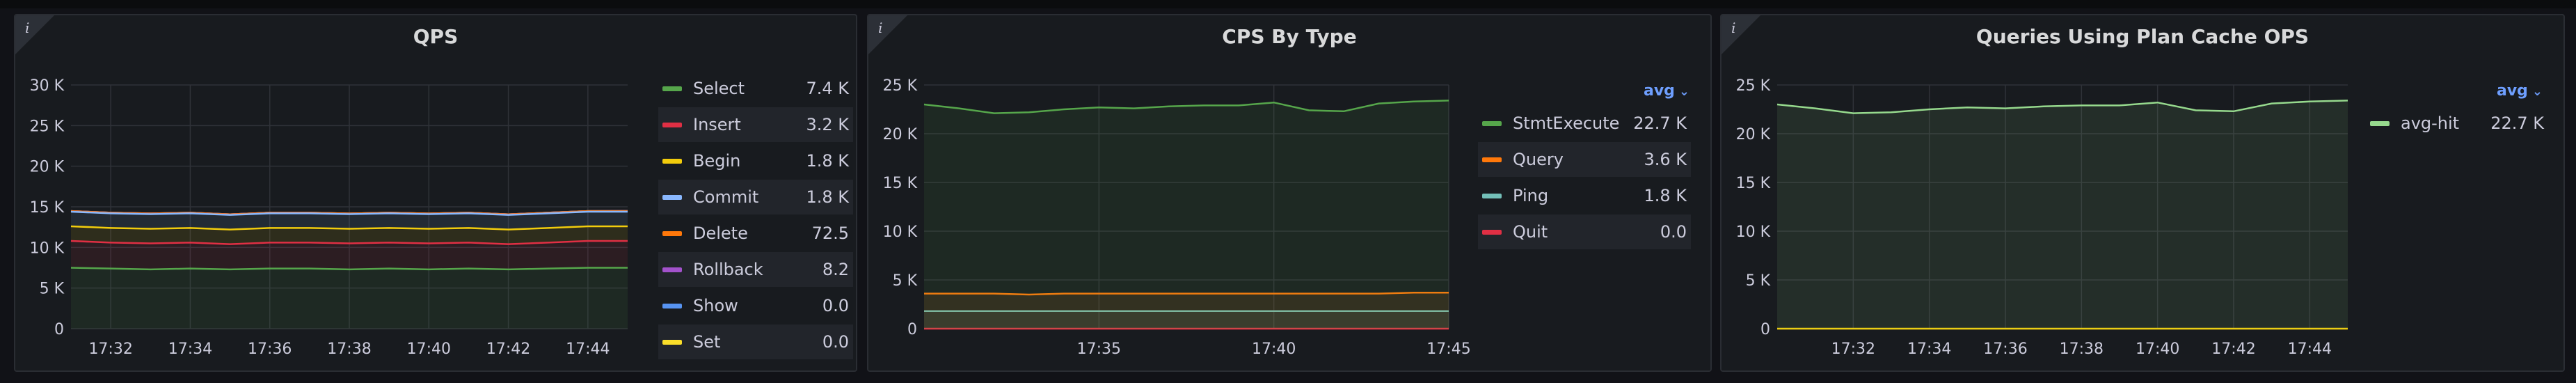  Describe the element at coordinates (1660, 124) in the screenshot. I see `legend-series-value: 22.7 K` at that location.